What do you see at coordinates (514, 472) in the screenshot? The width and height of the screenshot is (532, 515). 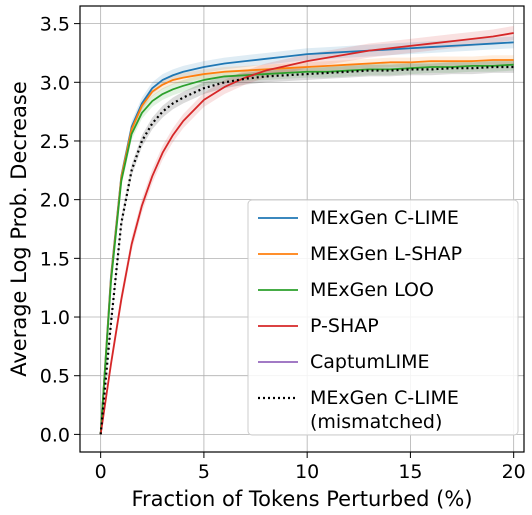 I see `x-tick-label: 20` at bounding box center [514, 472].